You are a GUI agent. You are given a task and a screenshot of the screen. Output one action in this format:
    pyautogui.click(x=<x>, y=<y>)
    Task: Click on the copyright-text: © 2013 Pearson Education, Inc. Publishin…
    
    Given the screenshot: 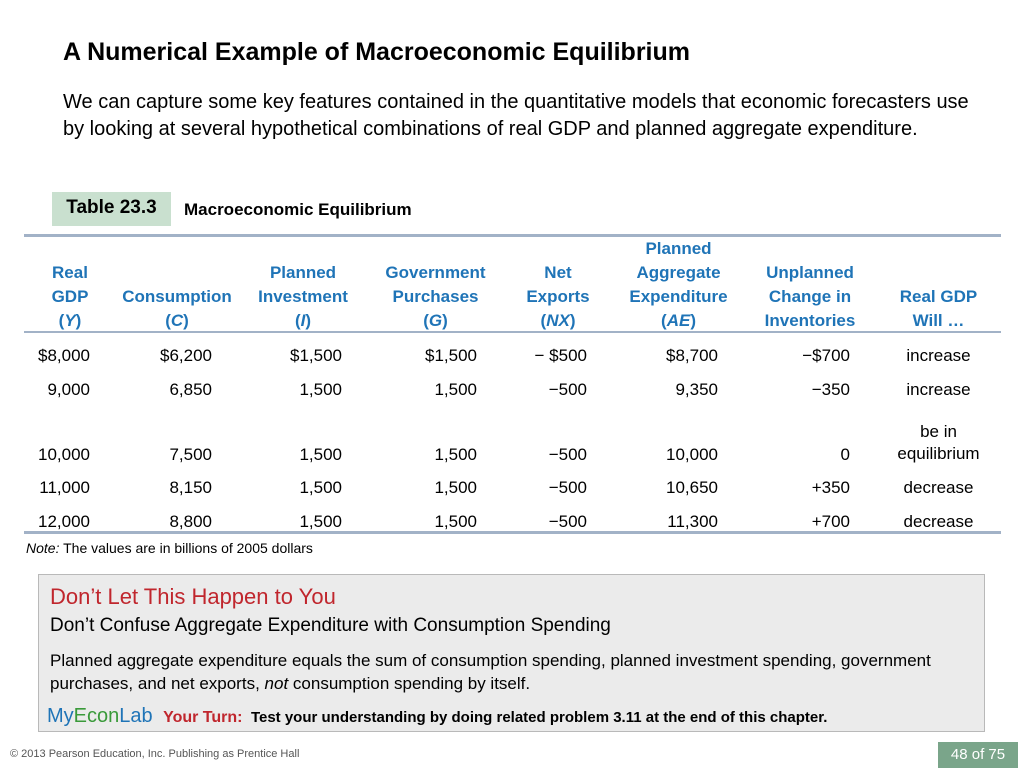 What is the action you would take?
    pyautogui.click(x=155, y=754)
    